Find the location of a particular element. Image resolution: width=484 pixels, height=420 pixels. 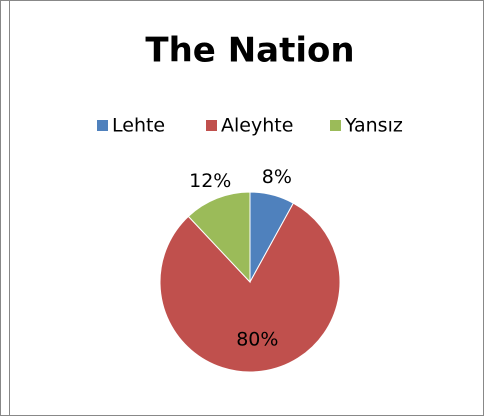

pie-slice is located at coordinates (219, 237).